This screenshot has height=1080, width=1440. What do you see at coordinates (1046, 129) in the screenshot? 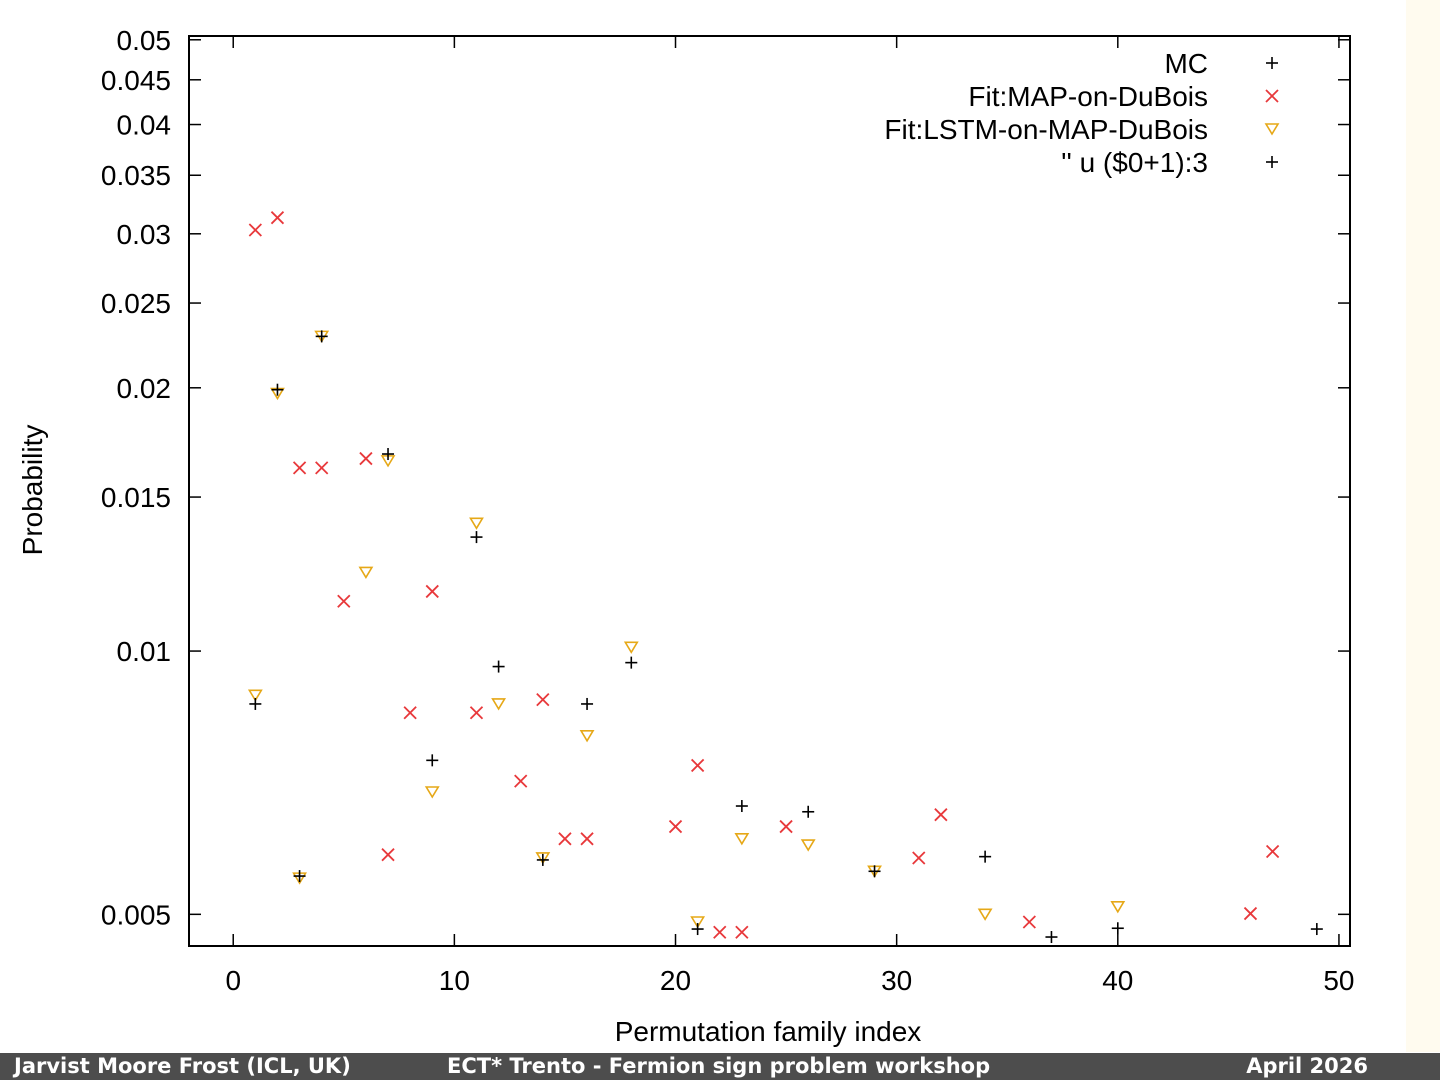
I see `legend-label: Fit:LSTM-on-MAP-DuBois` at bounding box center [1046, 129].